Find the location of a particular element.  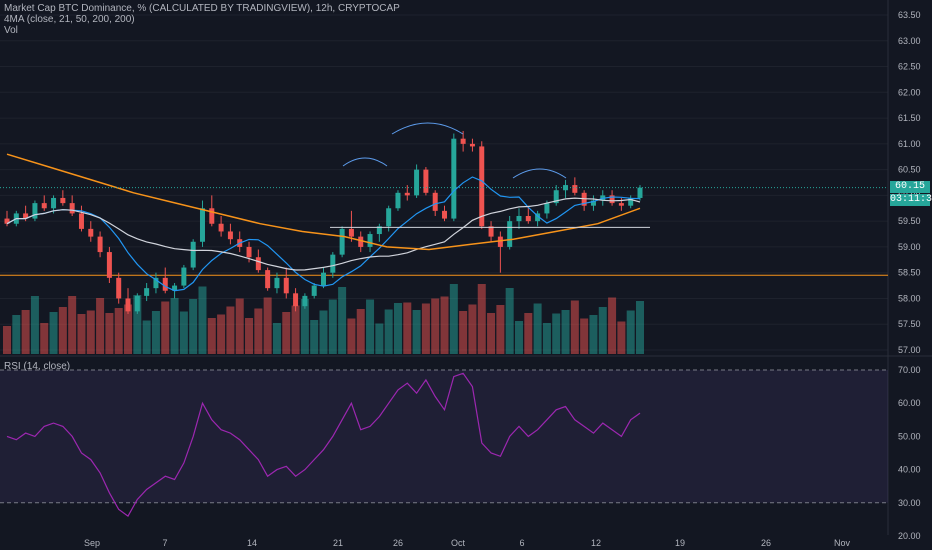

price-axis-label: 61.50 is located at coordinates (909, 118).